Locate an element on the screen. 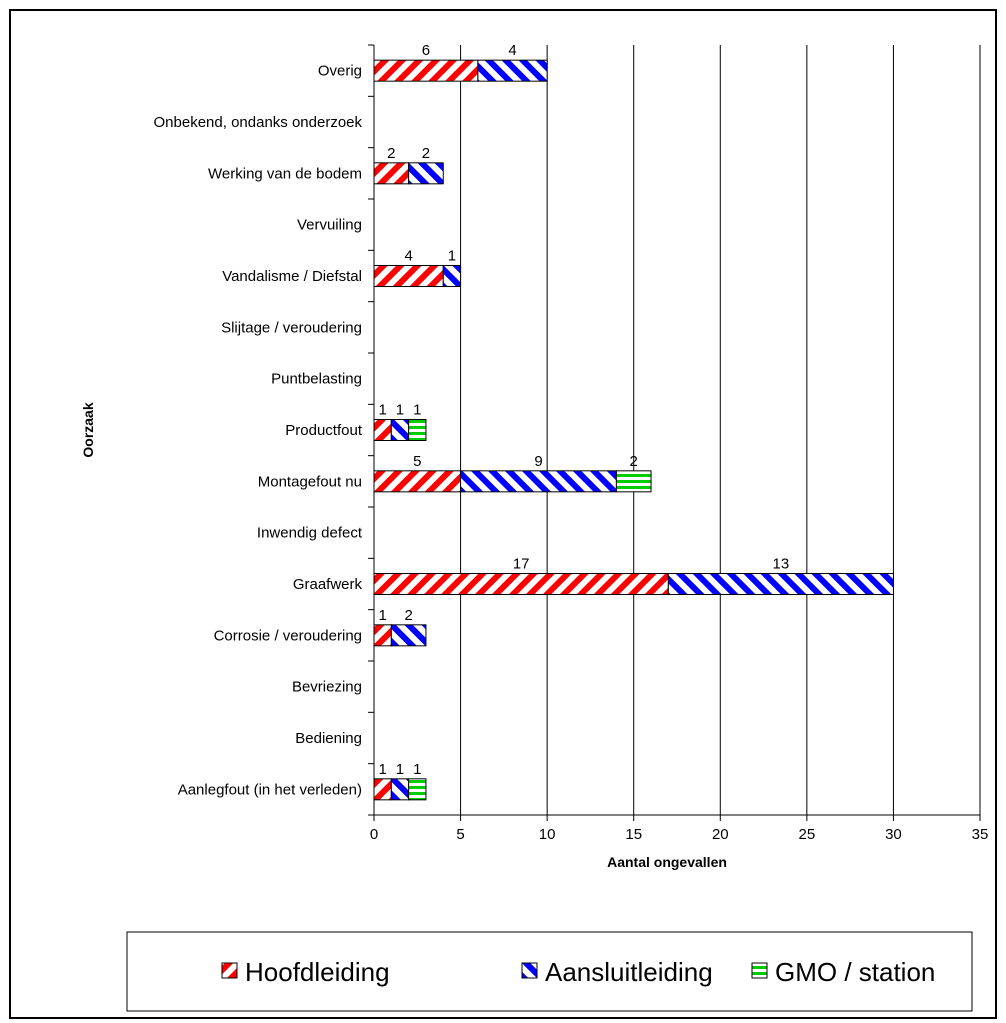 The height and width of the screenshot is (1023, 1006). x-tick-label-15: 15 is located at coordinates (633, 834).